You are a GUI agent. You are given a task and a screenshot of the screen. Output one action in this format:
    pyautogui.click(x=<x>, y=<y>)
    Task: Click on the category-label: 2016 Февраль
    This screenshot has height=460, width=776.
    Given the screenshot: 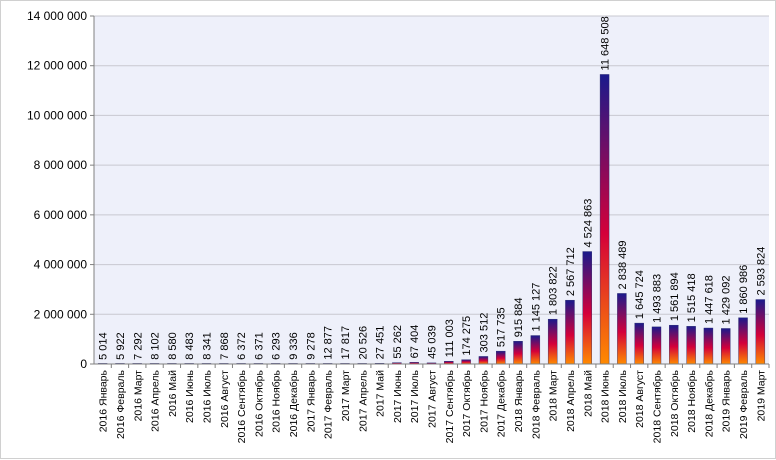 What is the action you would take?
    pyautogui.click(x=121, y=403)
    